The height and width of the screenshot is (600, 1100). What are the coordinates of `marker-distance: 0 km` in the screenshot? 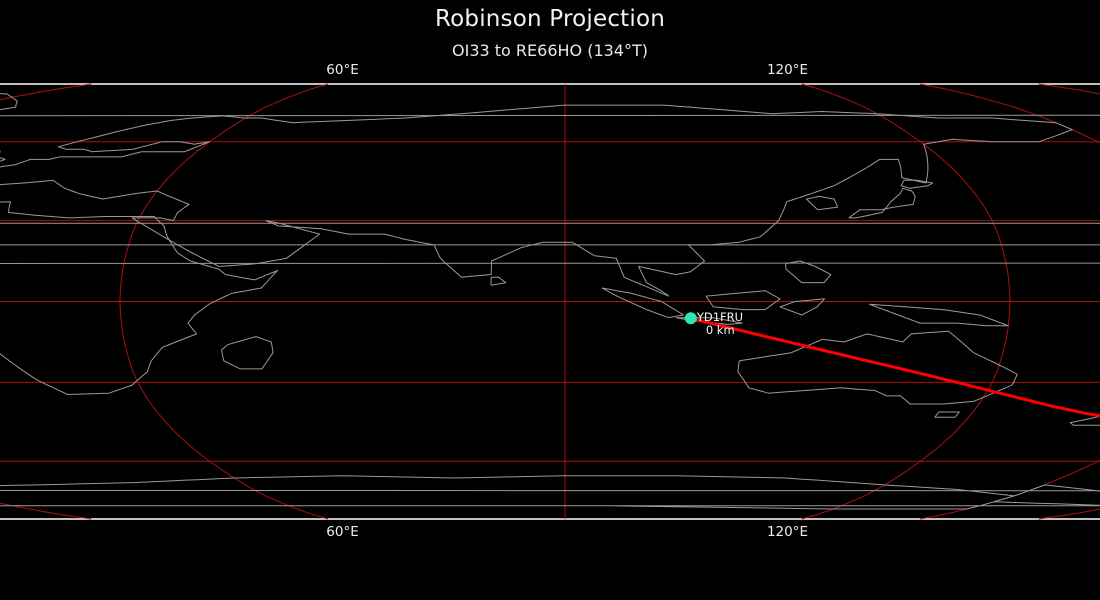 It's located at (720, 330).